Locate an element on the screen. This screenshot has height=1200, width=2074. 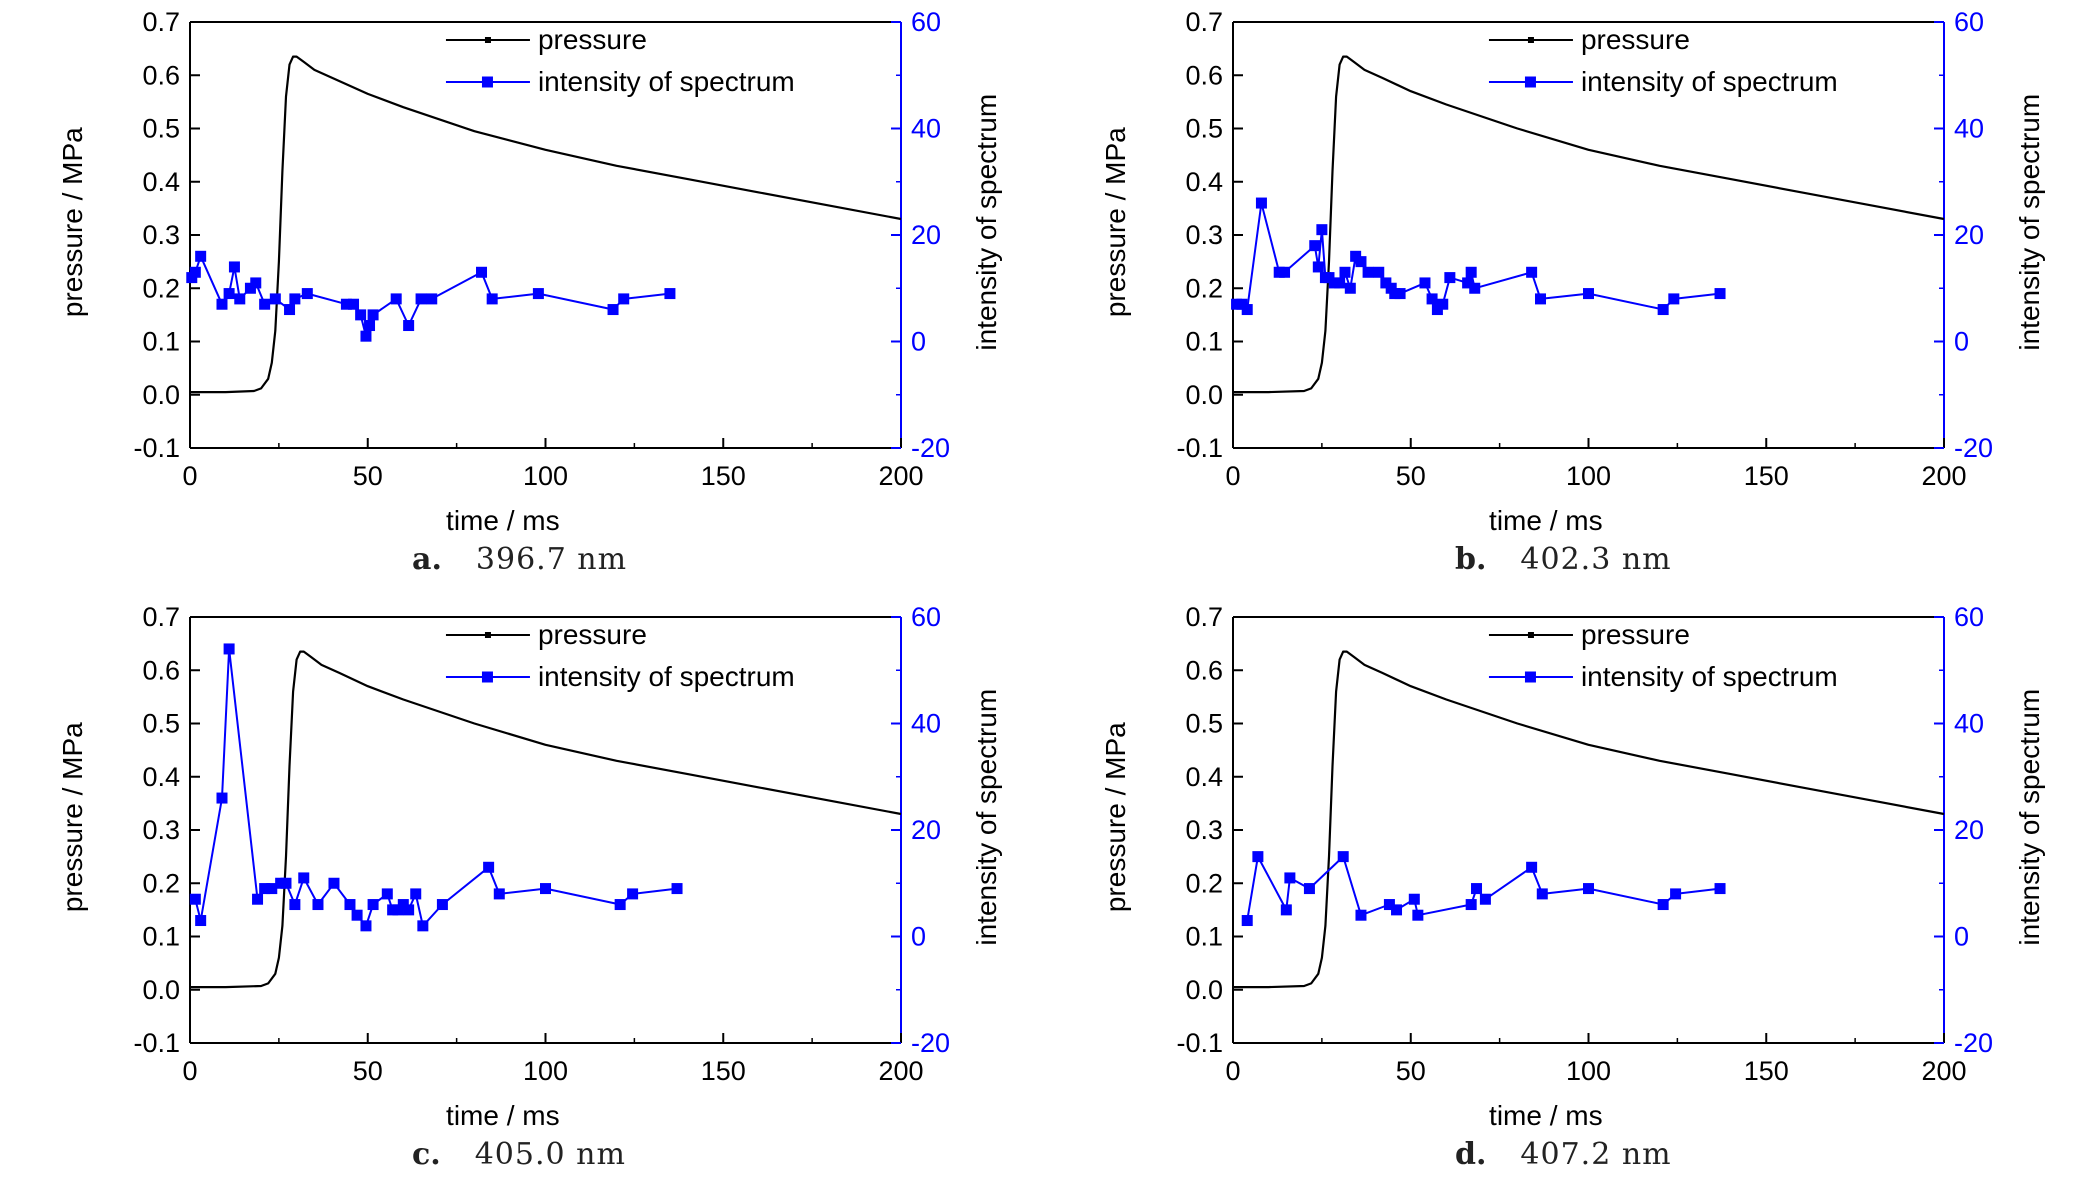
caption-letter: d. is located at coordinates (1471, 1154).